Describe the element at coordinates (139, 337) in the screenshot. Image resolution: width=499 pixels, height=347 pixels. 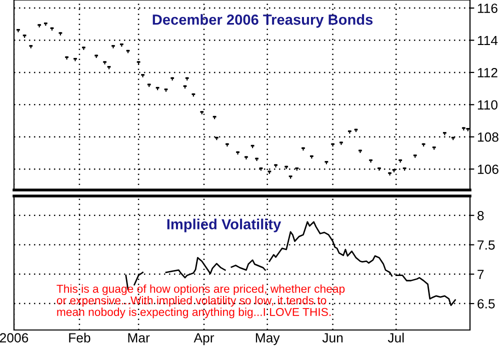
I see `x-tick-label: Mar` at that location.